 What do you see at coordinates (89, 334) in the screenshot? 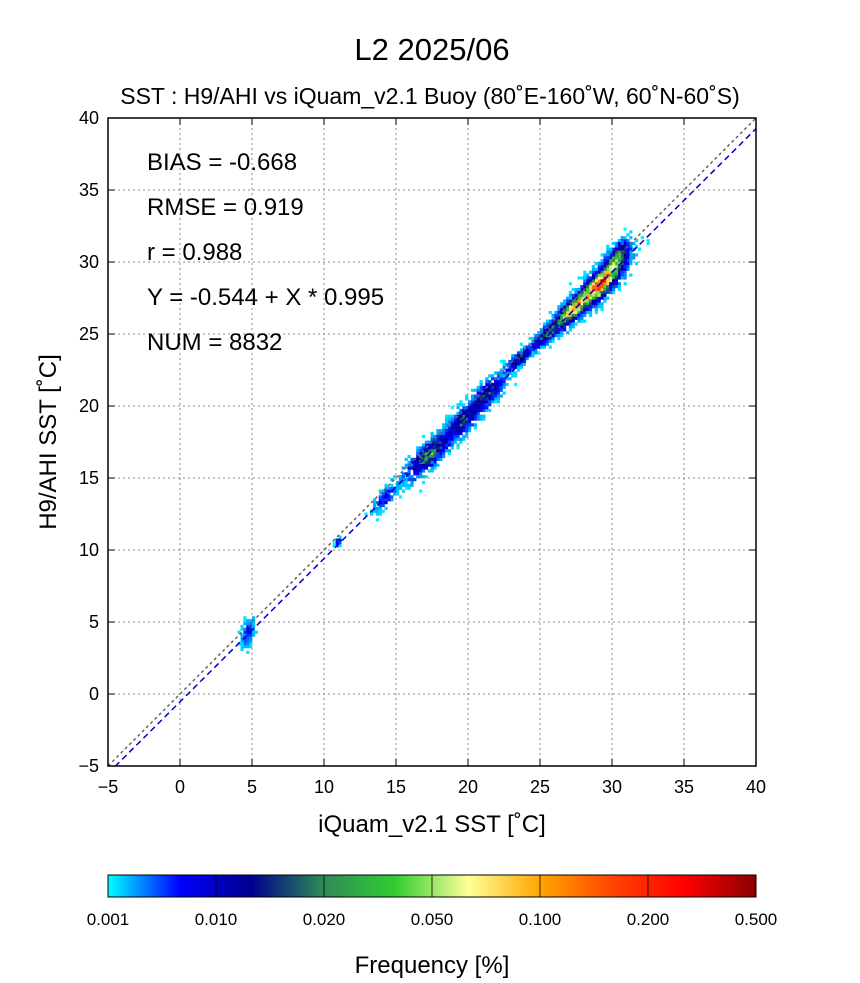
I see `y-tick-label: 25` at bounding box center [89, 334].